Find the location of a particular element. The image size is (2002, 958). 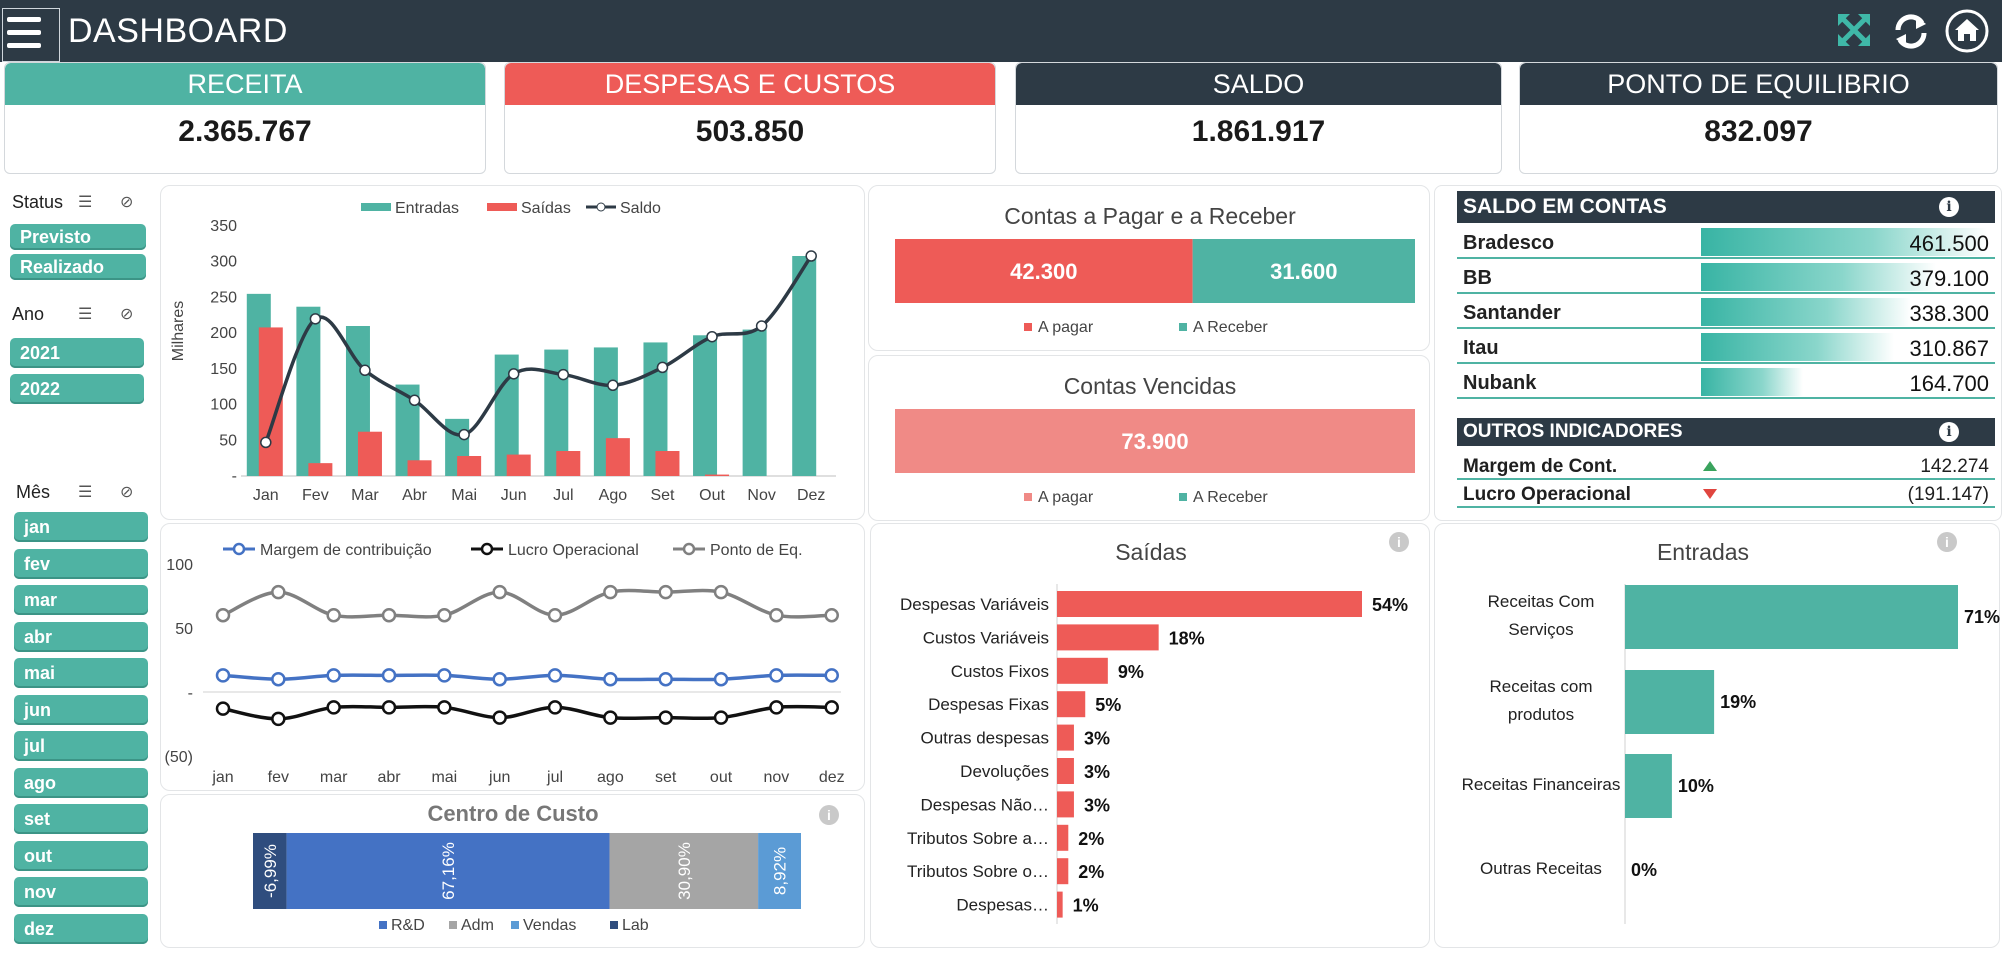

slicer-item-mar: mar is located at coordinates (81, 600).